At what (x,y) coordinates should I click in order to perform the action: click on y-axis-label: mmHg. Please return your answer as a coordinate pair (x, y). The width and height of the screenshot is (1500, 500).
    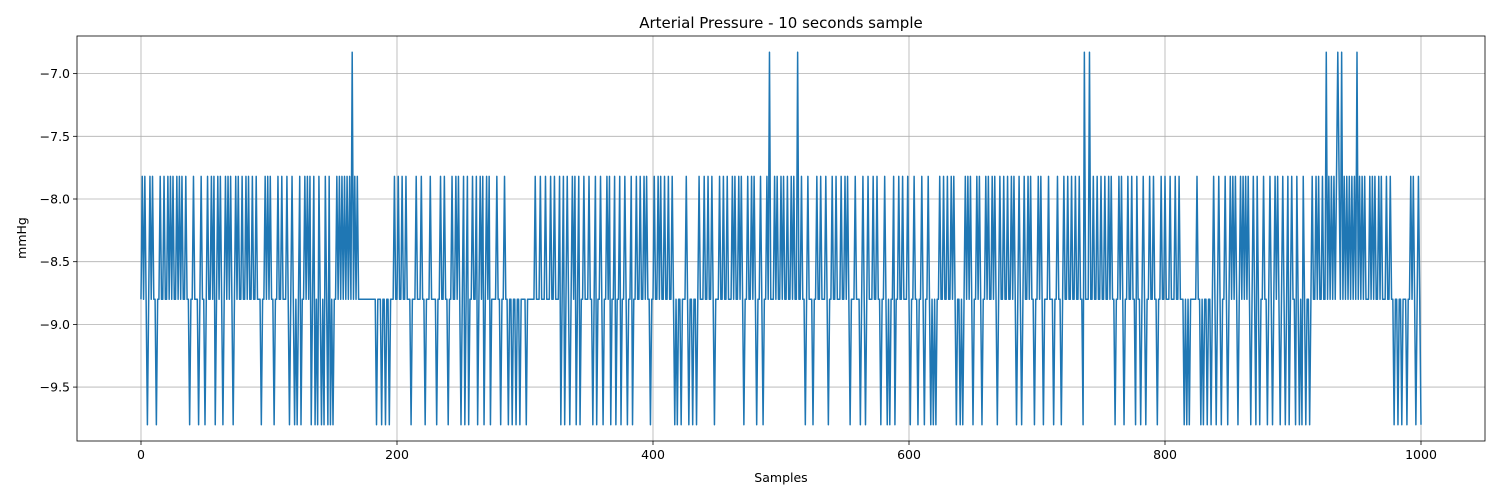
    Looking at the image, I should click on (21, 238).